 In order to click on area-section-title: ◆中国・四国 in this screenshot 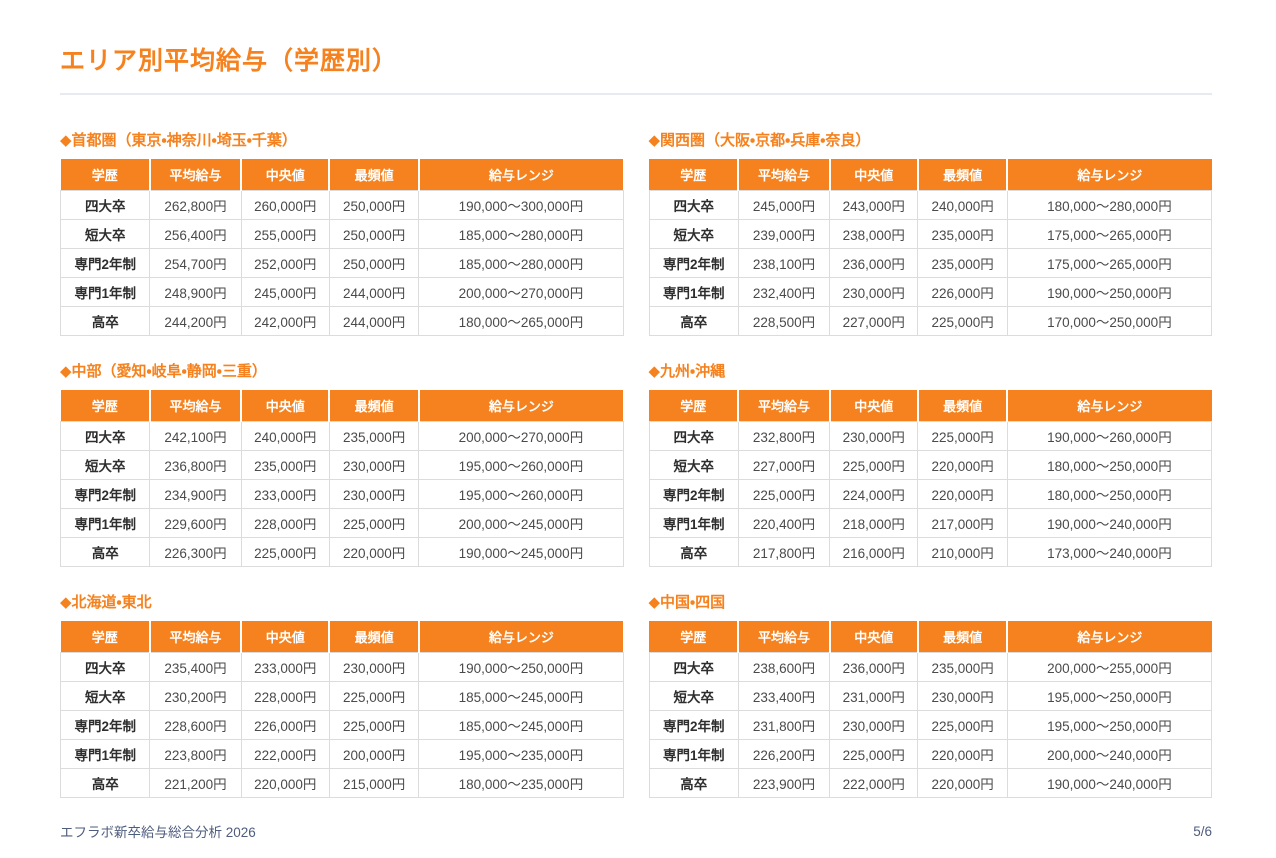, I will do `click(687, 602)`.